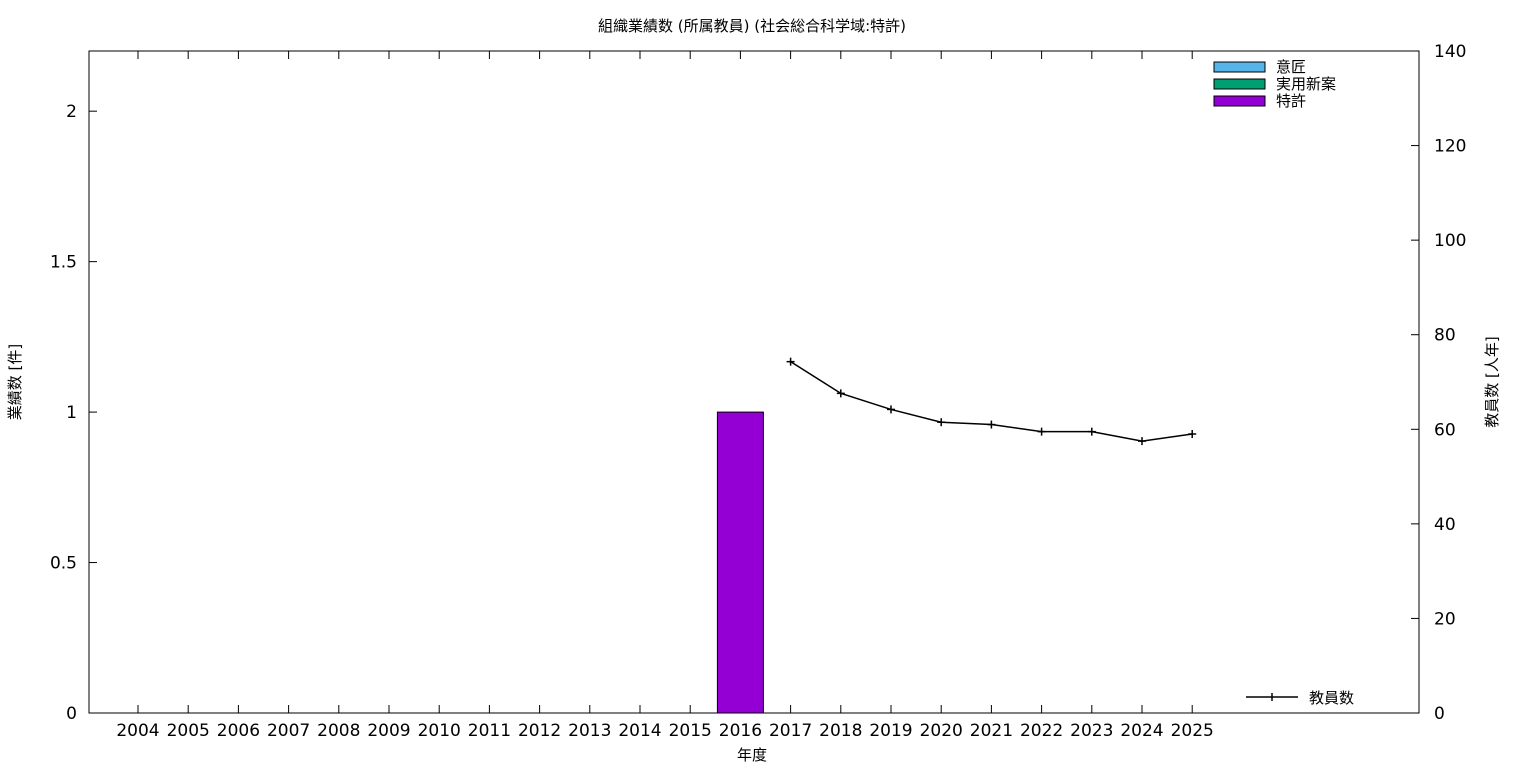 Image resolution: width=1536 pixels, height=768 pixels. I want to click on x-tick-label: 2021, so click(991, 731).